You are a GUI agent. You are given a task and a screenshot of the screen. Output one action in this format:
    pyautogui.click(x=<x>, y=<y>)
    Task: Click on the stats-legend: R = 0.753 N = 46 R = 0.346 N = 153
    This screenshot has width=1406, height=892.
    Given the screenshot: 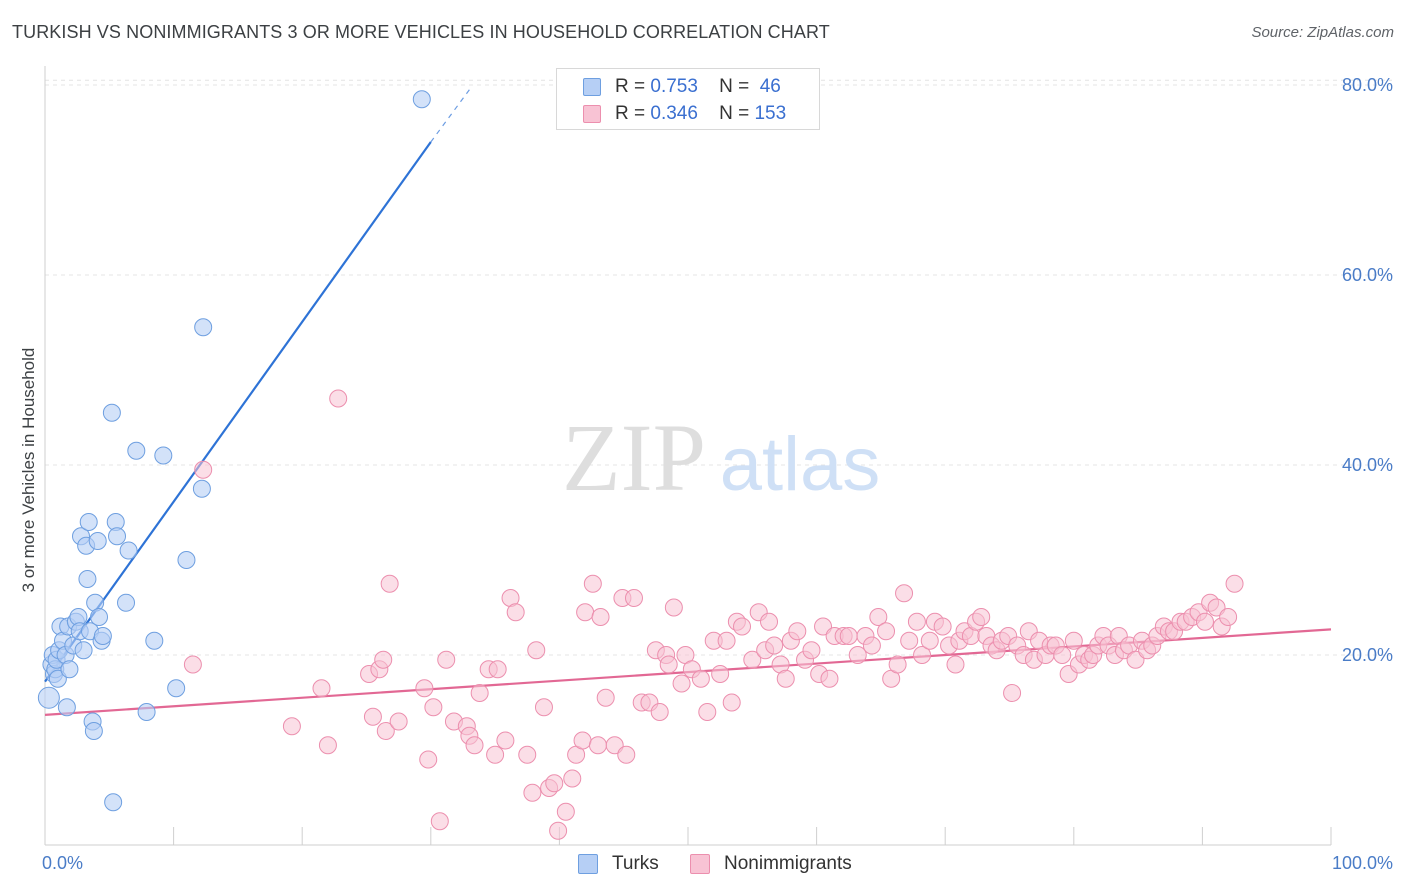 What is the action you would take?
    pyautogui.click(x=688, y=99)
    